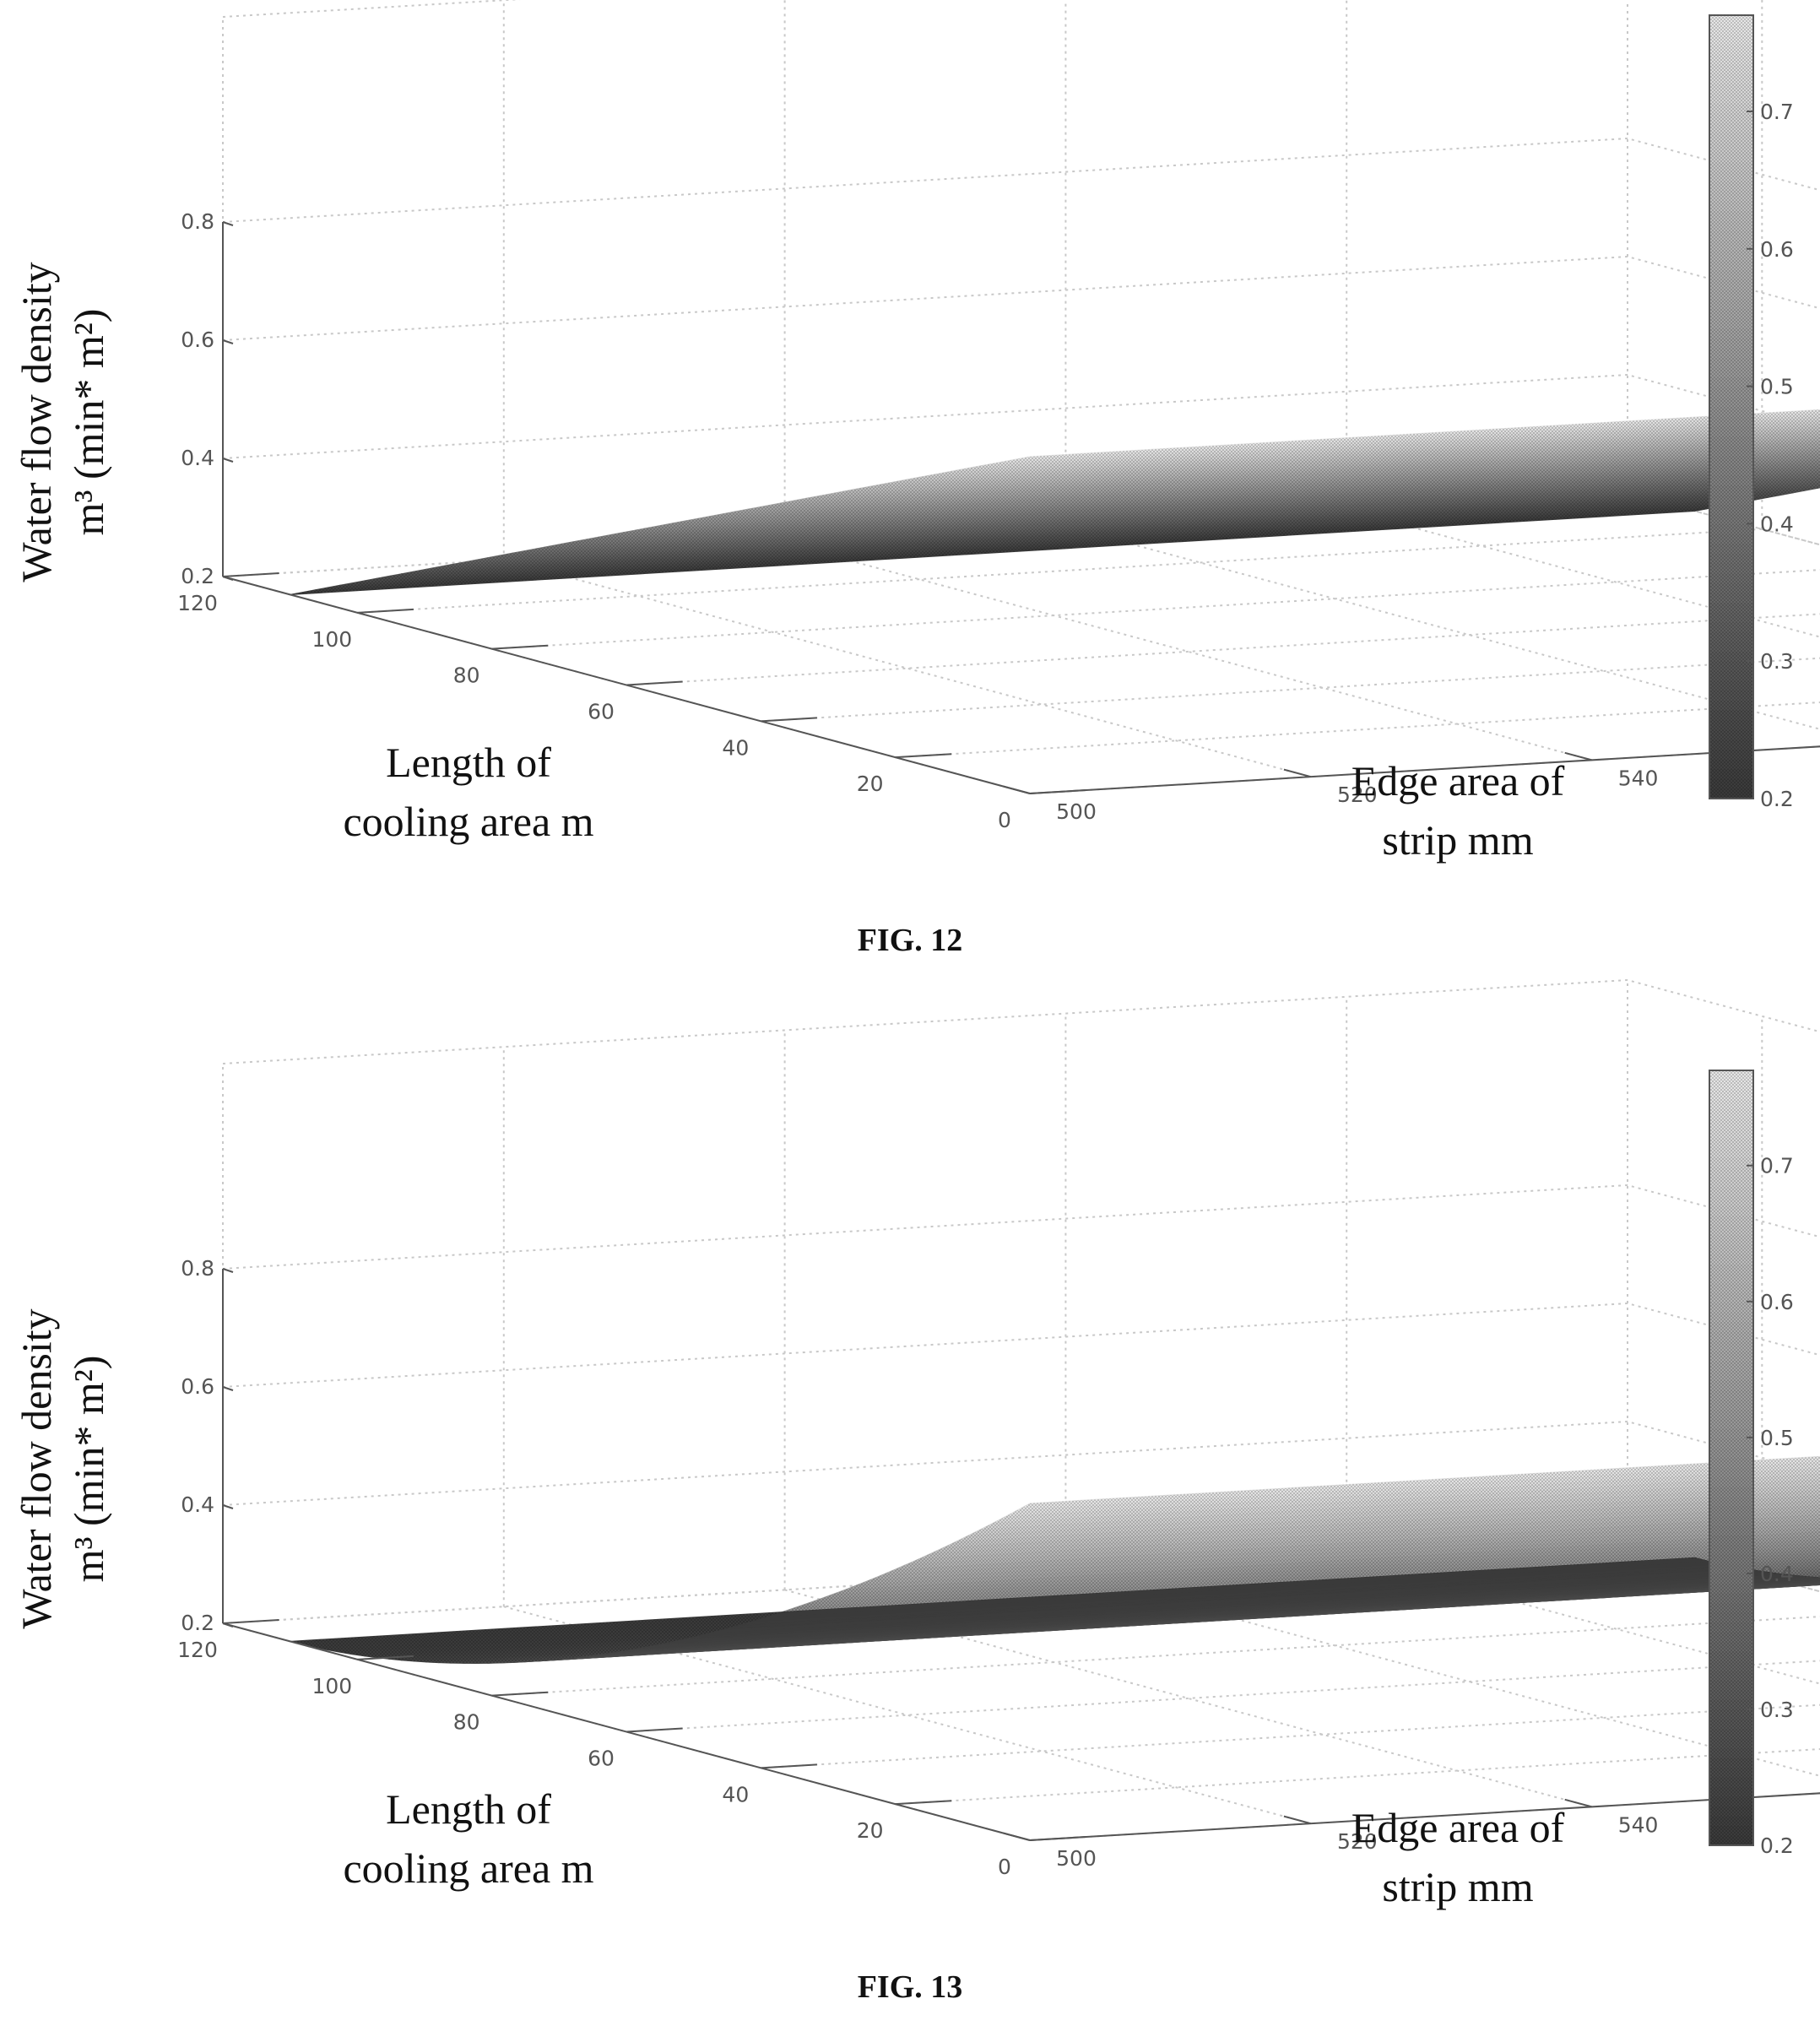 The image size is (1820, 2042). Describe the element at coordinates (1777, 799) in the screenshot. I see `colorbar-tick-label: 0.2` at that location.